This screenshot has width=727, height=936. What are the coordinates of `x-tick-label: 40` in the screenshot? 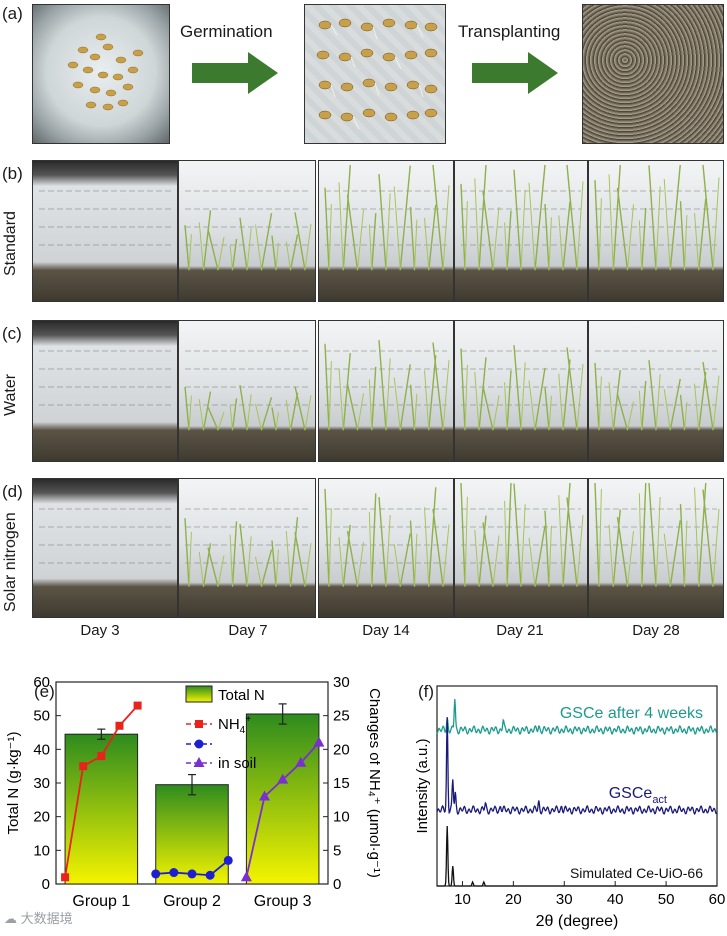 It's located at (615, 899).